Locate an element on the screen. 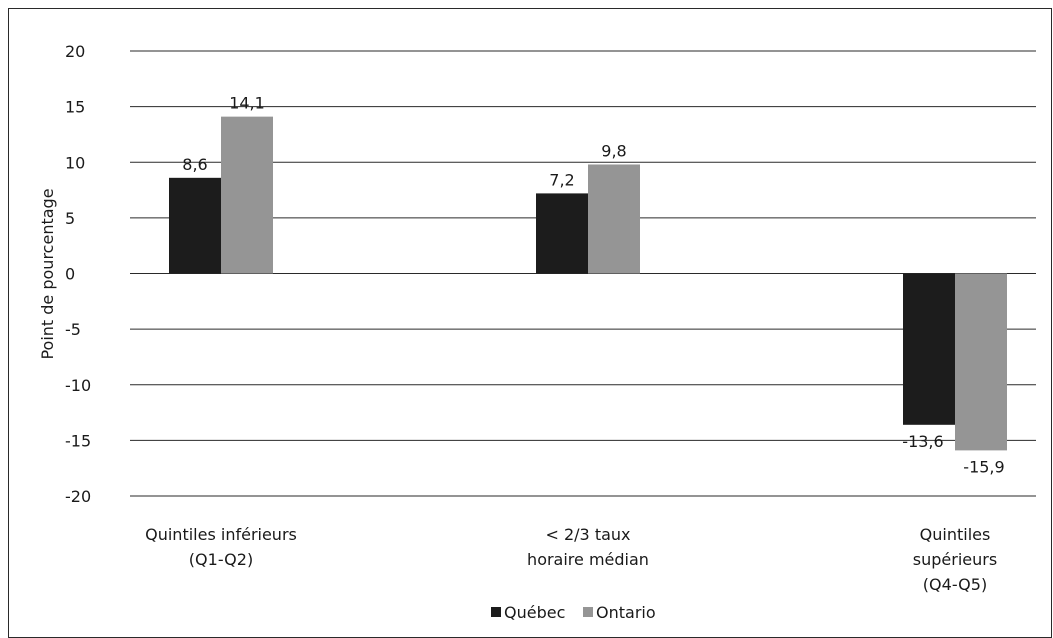 This screenshot has height=638, width=1053. category-label: horaire médian is located at coordinates (588, 559).